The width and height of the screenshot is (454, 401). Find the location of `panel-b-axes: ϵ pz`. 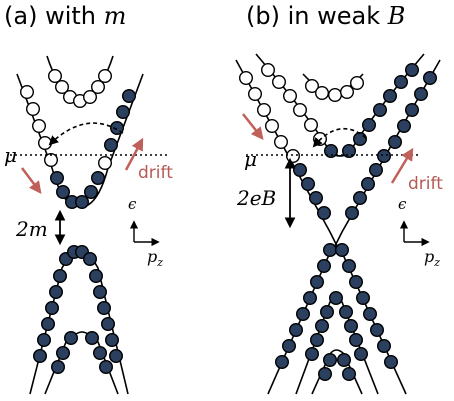

panel-b-axes: ϵ pz is located at coordinates (419, 232).